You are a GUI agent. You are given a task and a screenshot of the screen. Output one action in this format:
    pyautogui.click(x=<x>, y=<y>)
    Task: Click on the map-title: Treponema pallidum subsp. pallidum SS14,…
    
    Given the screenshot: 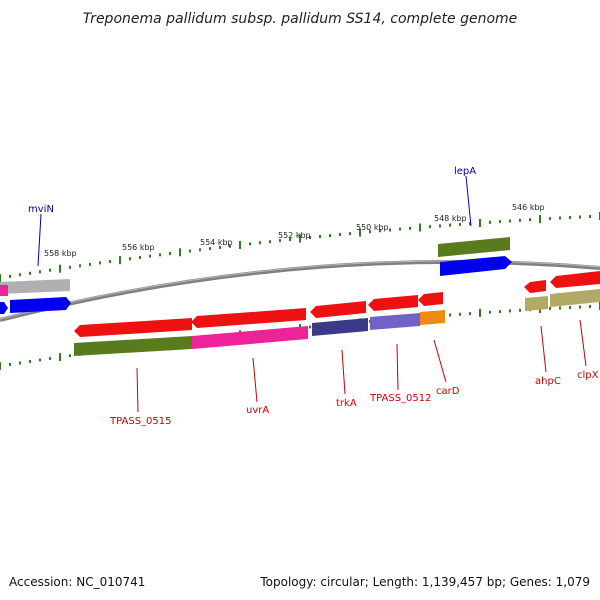 What is the action you would take?
    pyautogui.click(x=300, y=19)
    